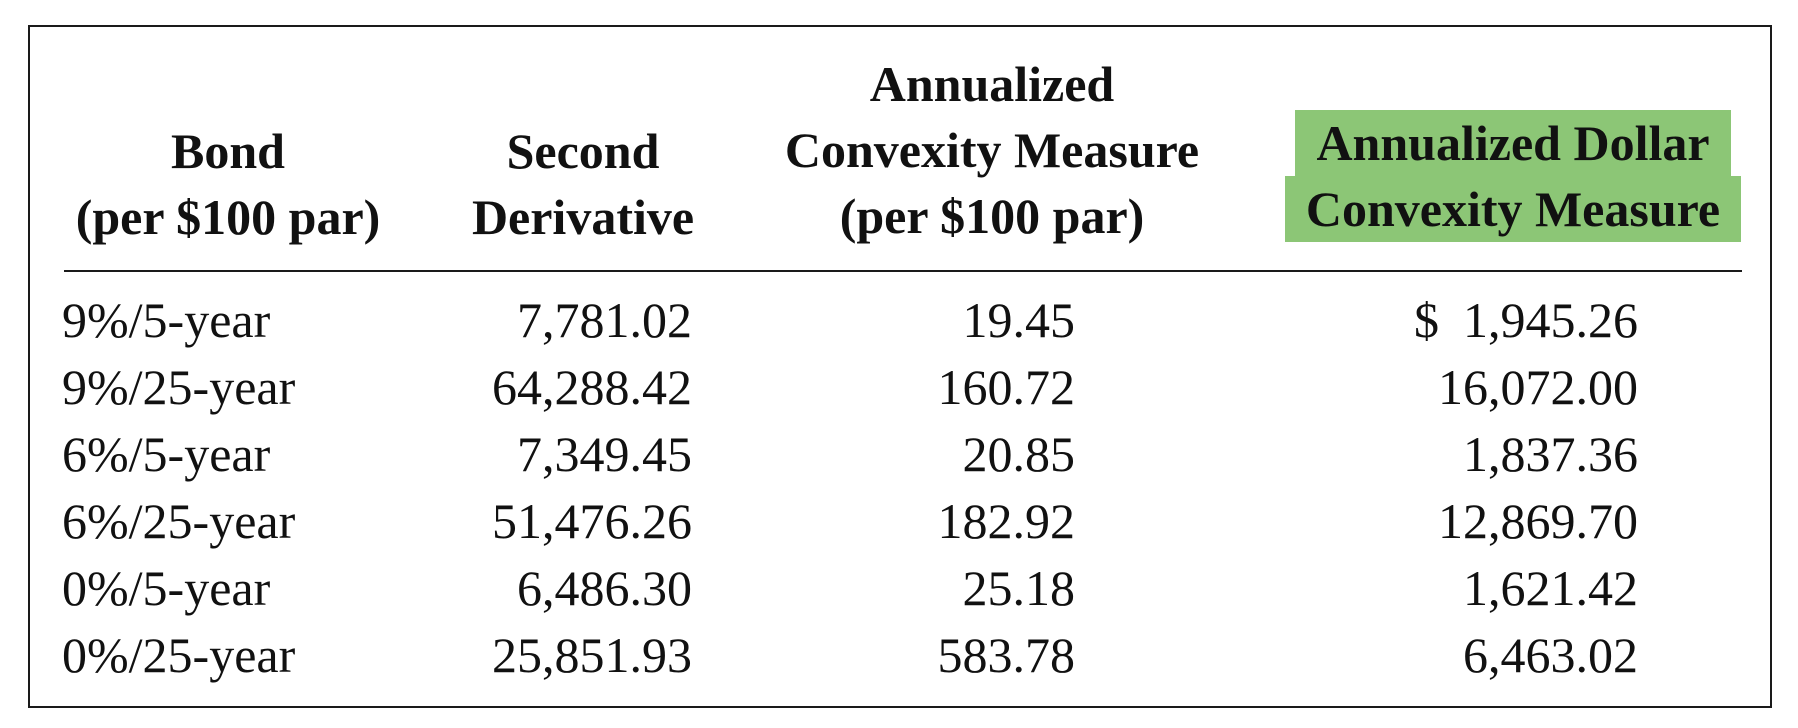  I want to click on cell-annualized-dollar-convexity: 12,869.70, so click(1538, 521).